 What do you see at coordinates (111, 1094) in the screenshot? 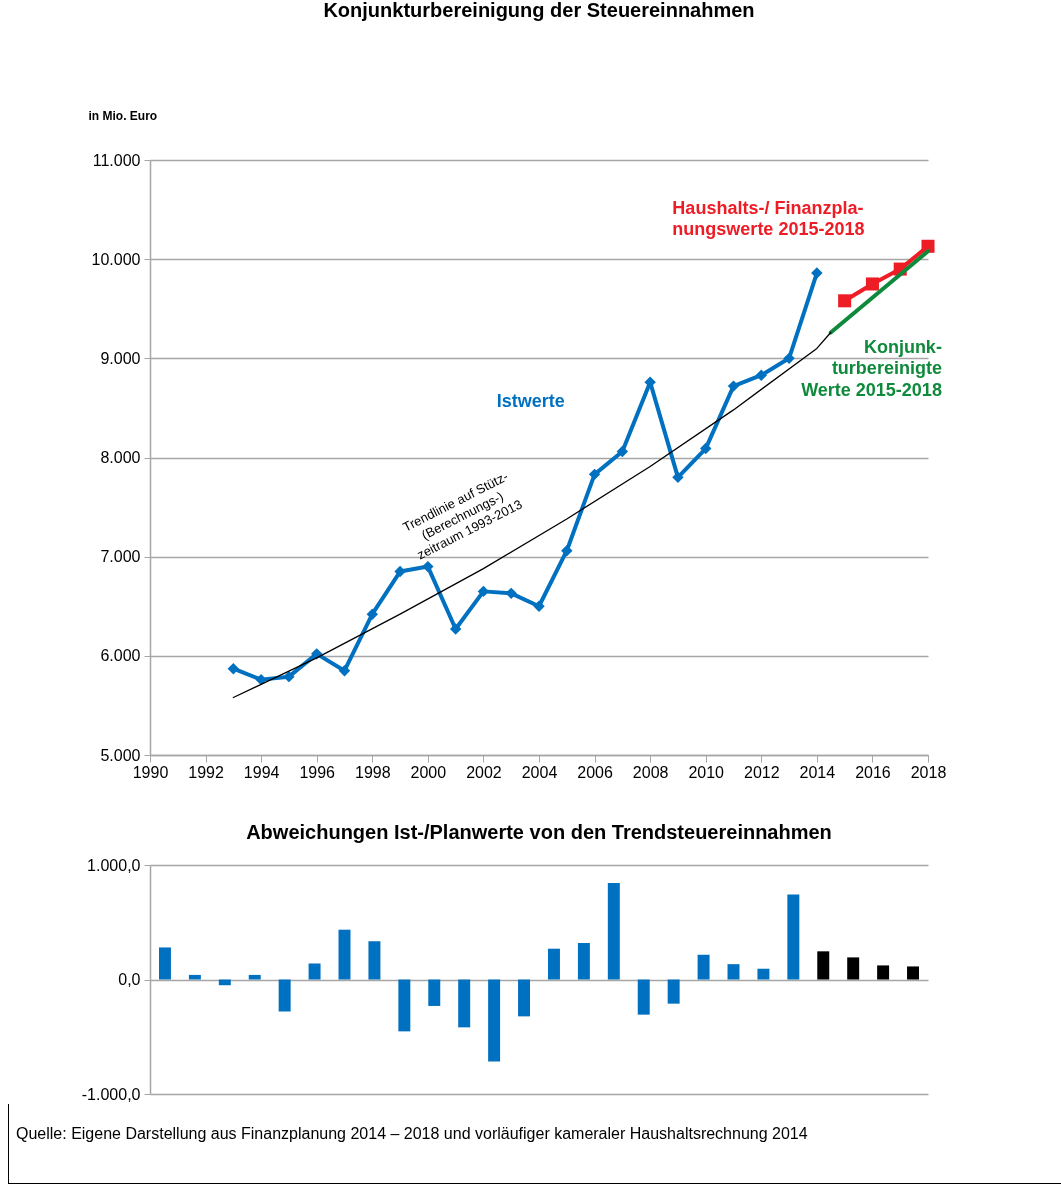
I see `y-tick-label: -1.000,0` at bounding box center [111, 1094].